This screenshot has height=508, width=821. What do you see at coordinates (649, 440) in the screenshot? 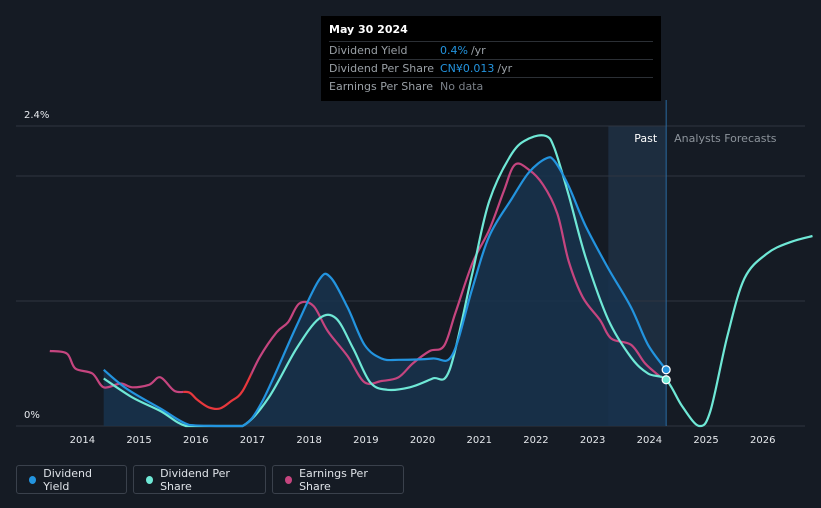
I see `x-tick-label: 2024` at bounding box center [649, 440].